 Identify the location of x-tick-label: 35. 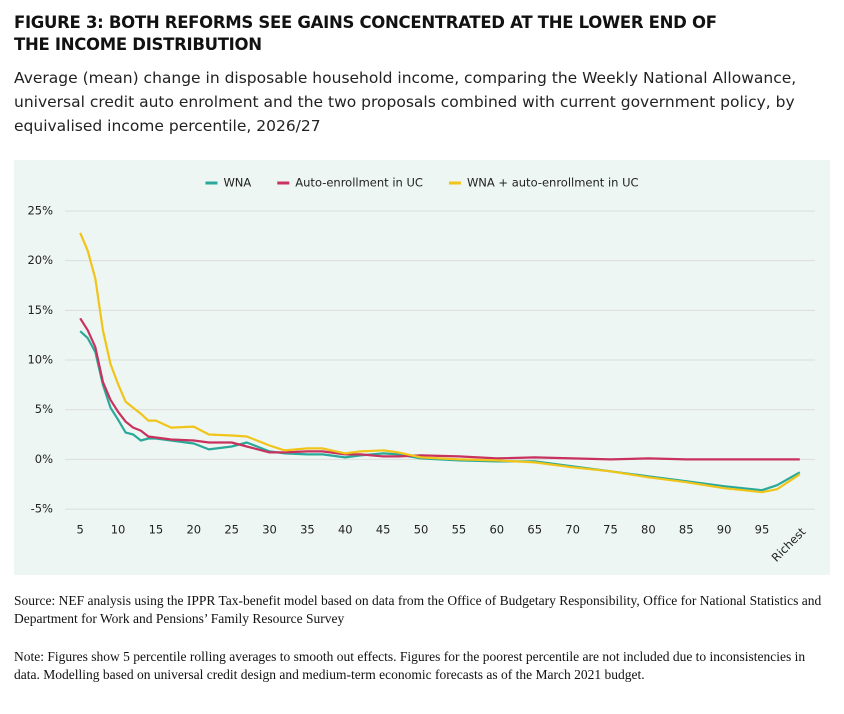
(307, 530).